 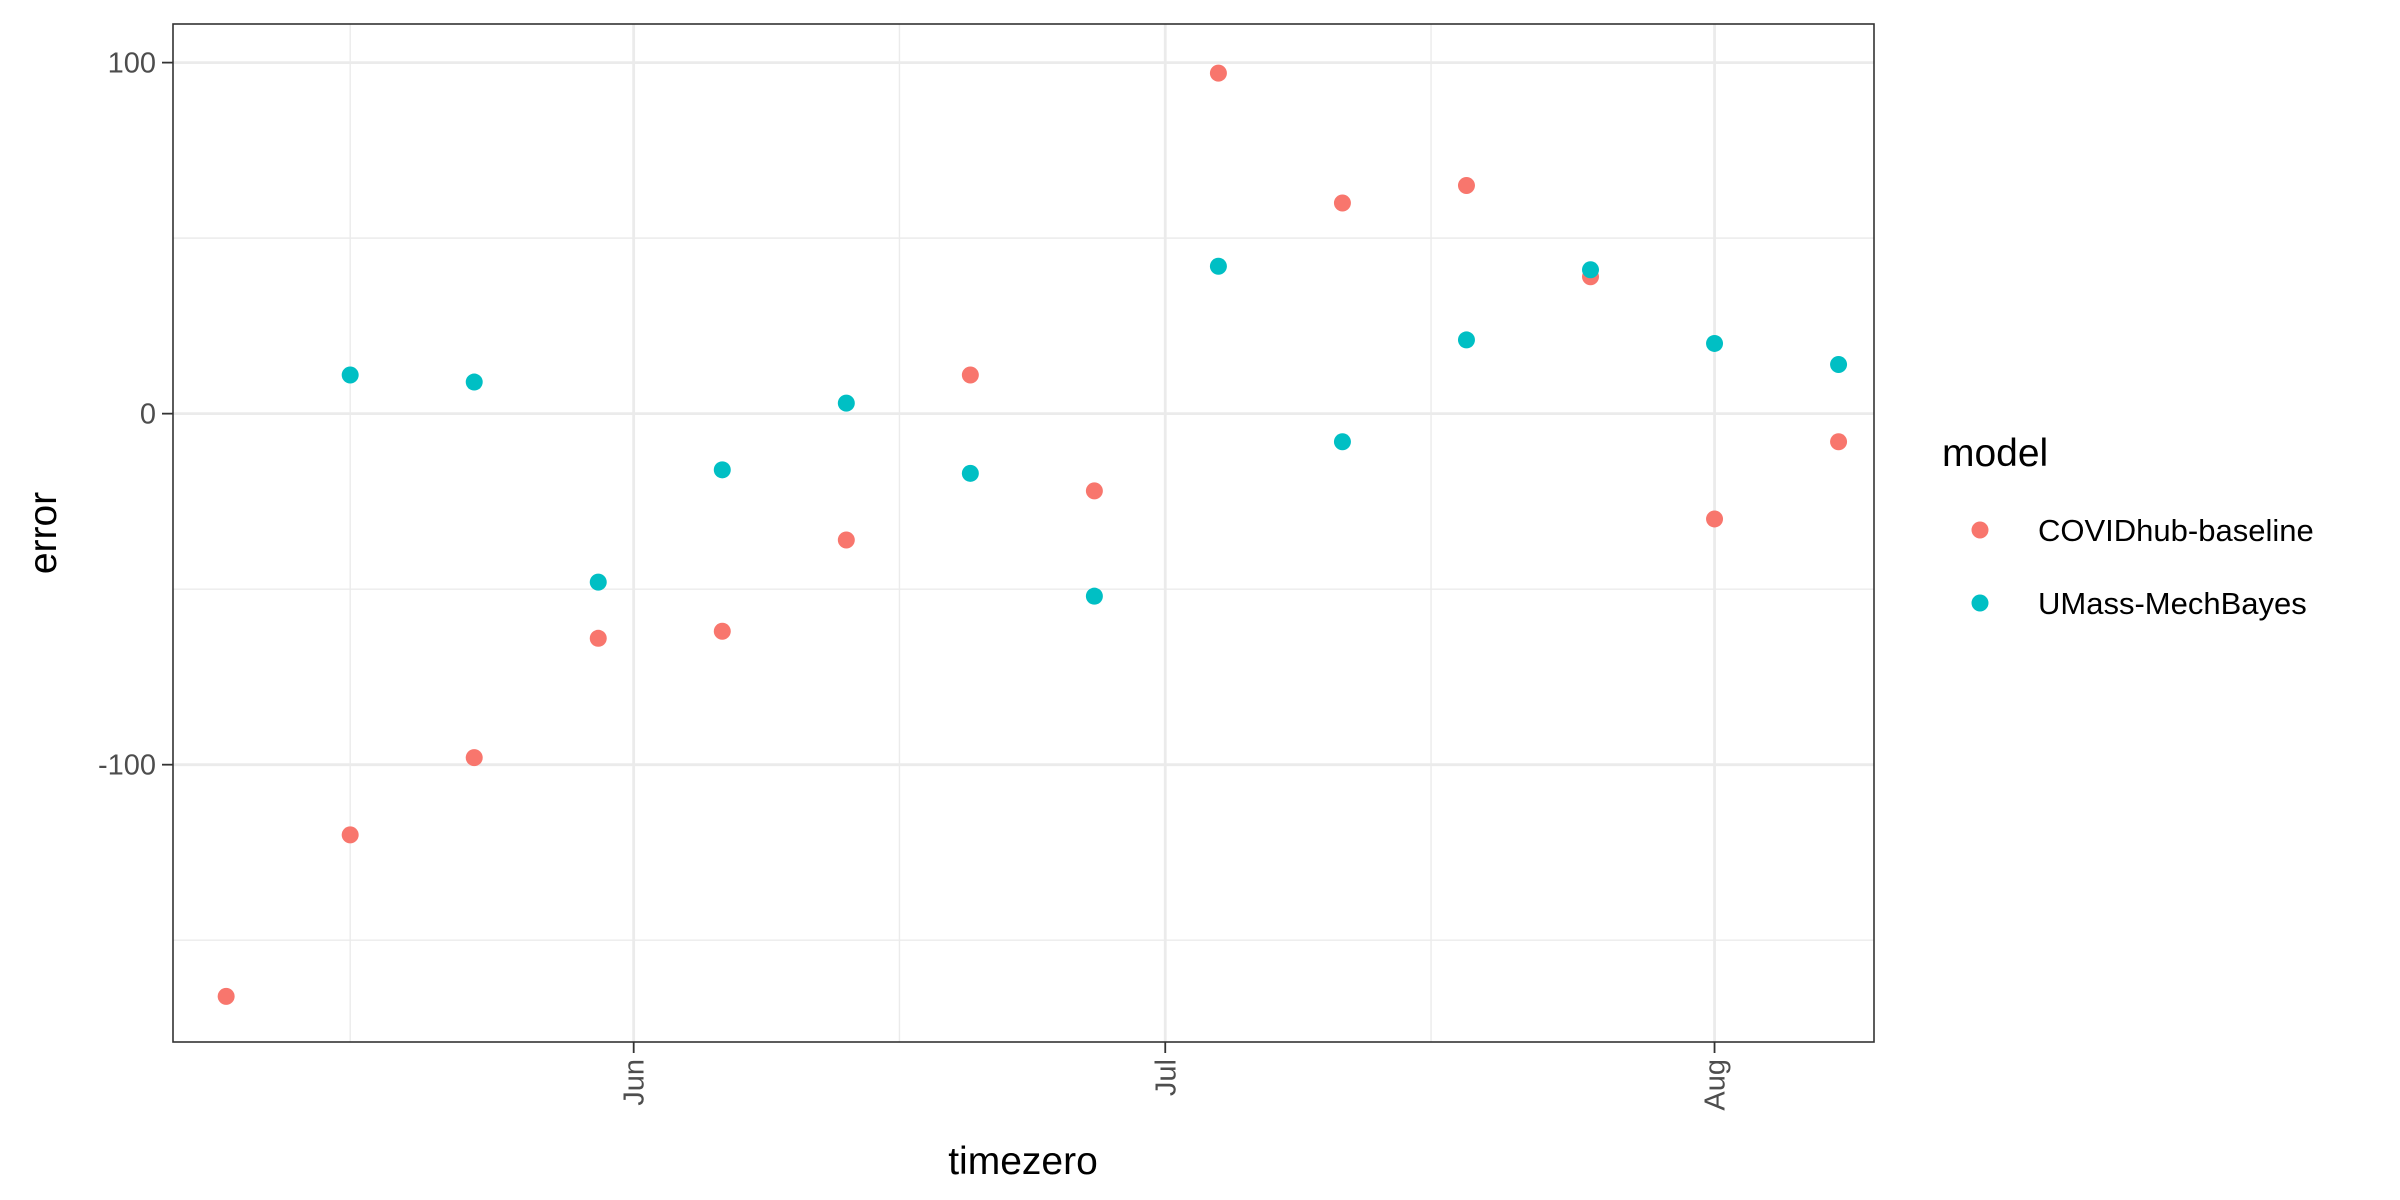 What do you see at coordinates (2172, 603) in the screenshot?
I see `legend-label-umass-mechbayes: UMass-MechBayes` at bounding box center [2172, 603].